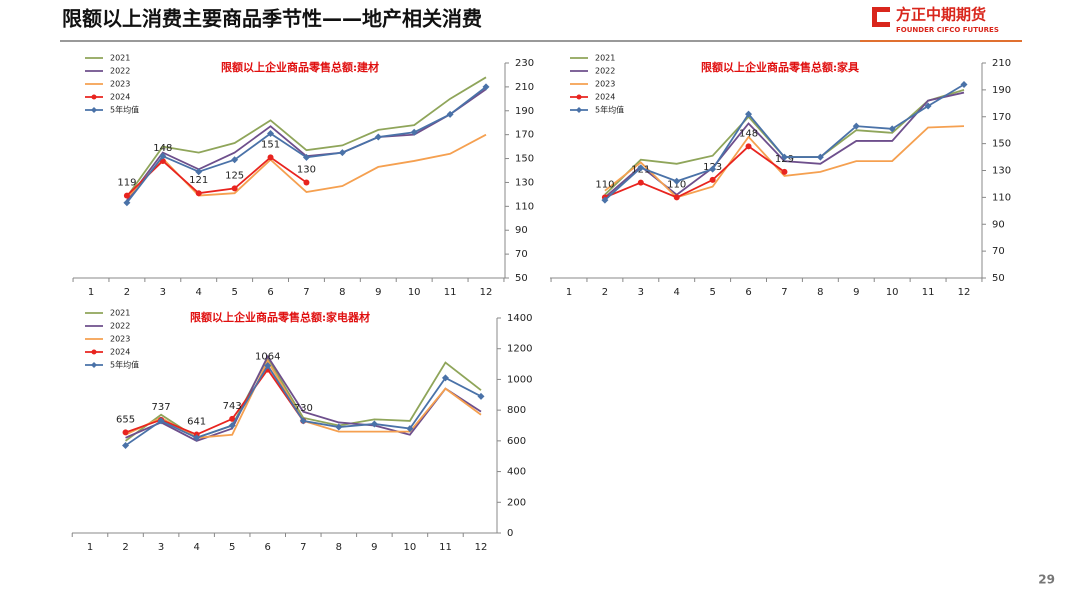 Image resolution: width=1080 pixels, height=608 pixels. What do you see at coordinates (234, 175) in the screenshot?
I see `data-label: 125` at bounding box center [234, 175].